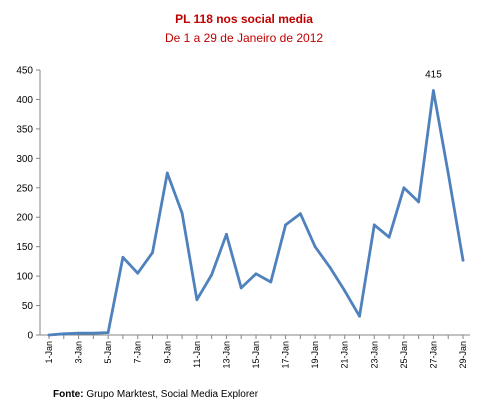 This screenshot has height=410, width=488. What do you see at coordinates (167, 352) in the screenshot?
I see `x-tick-label: 9-Jan` at bounding box center [167, 352].